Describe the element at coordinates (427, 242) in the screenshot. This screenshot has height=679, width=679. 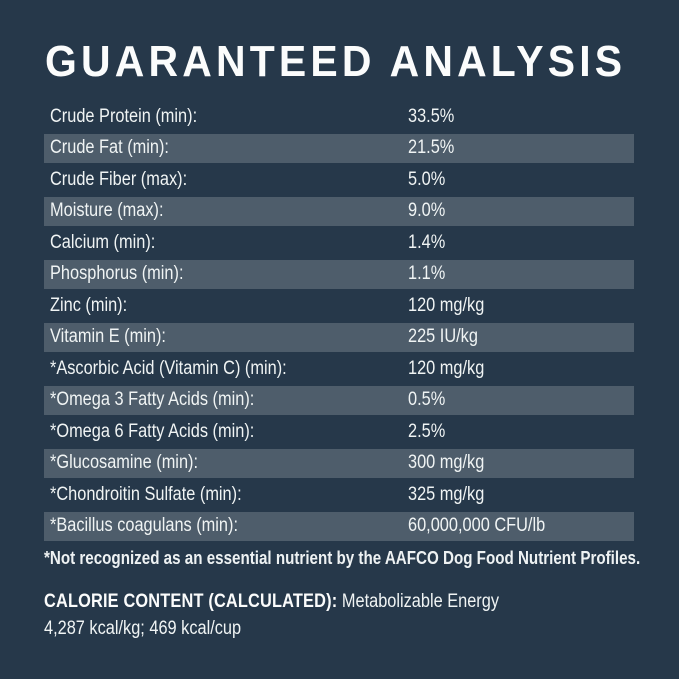
I see `nutrient-value: 1.4%` at that location.